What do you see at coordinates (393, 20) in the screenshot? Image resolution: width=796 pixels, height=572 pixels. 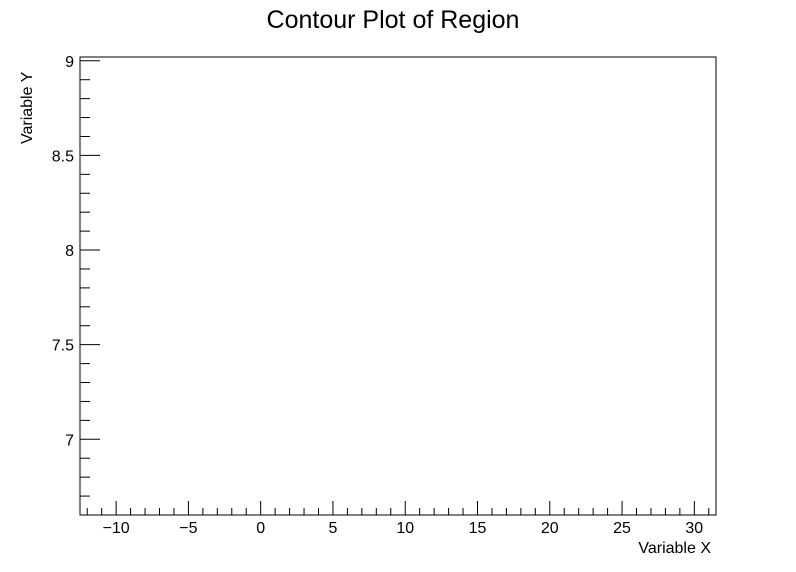 I see `chart-title: Contour Plot of Region` at bounding box center [393, 20].